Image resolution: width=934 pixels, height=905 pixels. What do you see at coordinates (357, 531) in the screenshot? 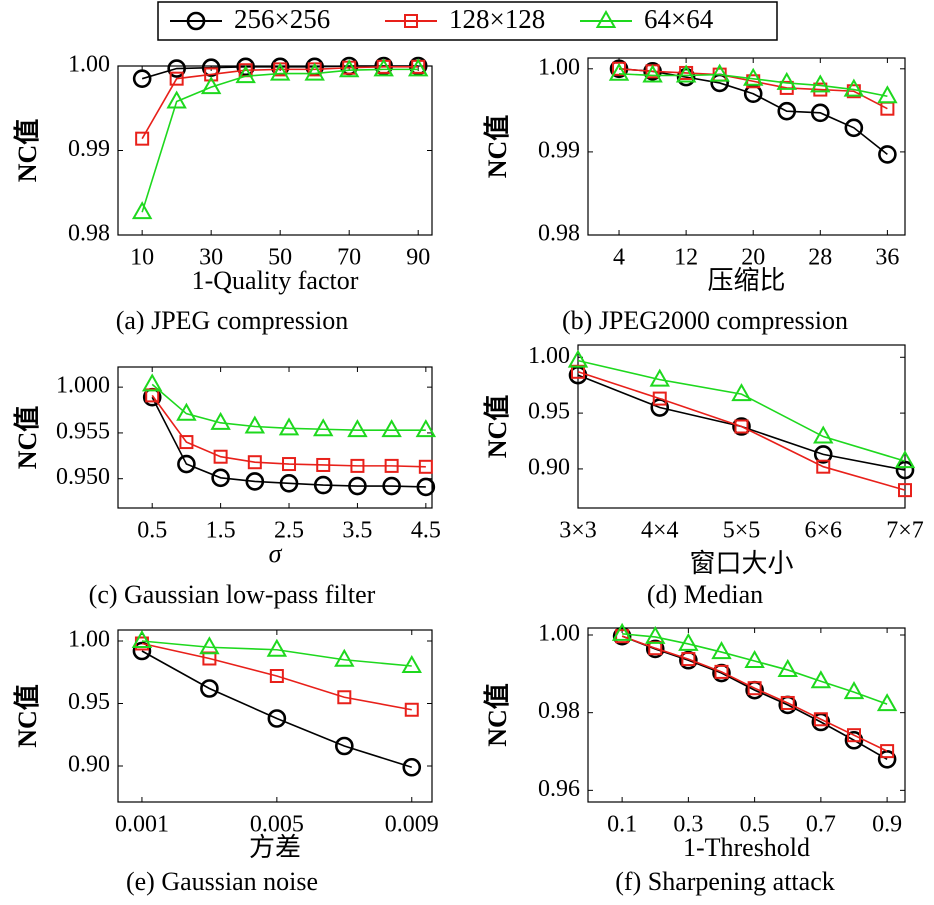
I see `x-tick-label: 3.5` at bounding box center [357, 531].